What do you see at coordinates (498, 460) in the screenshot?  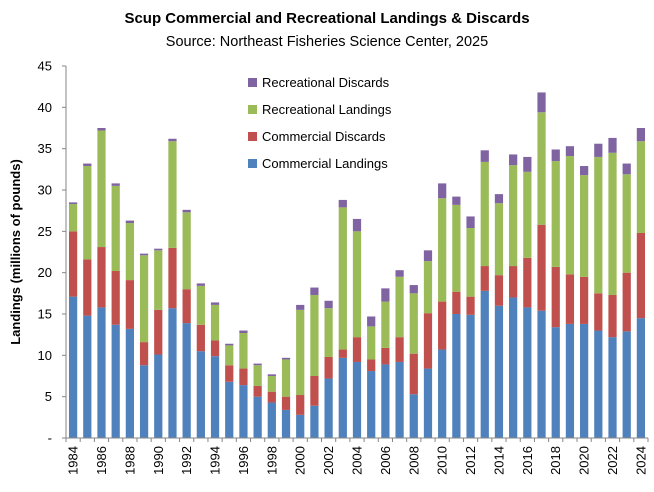 I see `x-tick-label: 2014` at bounding box center [498, 460].